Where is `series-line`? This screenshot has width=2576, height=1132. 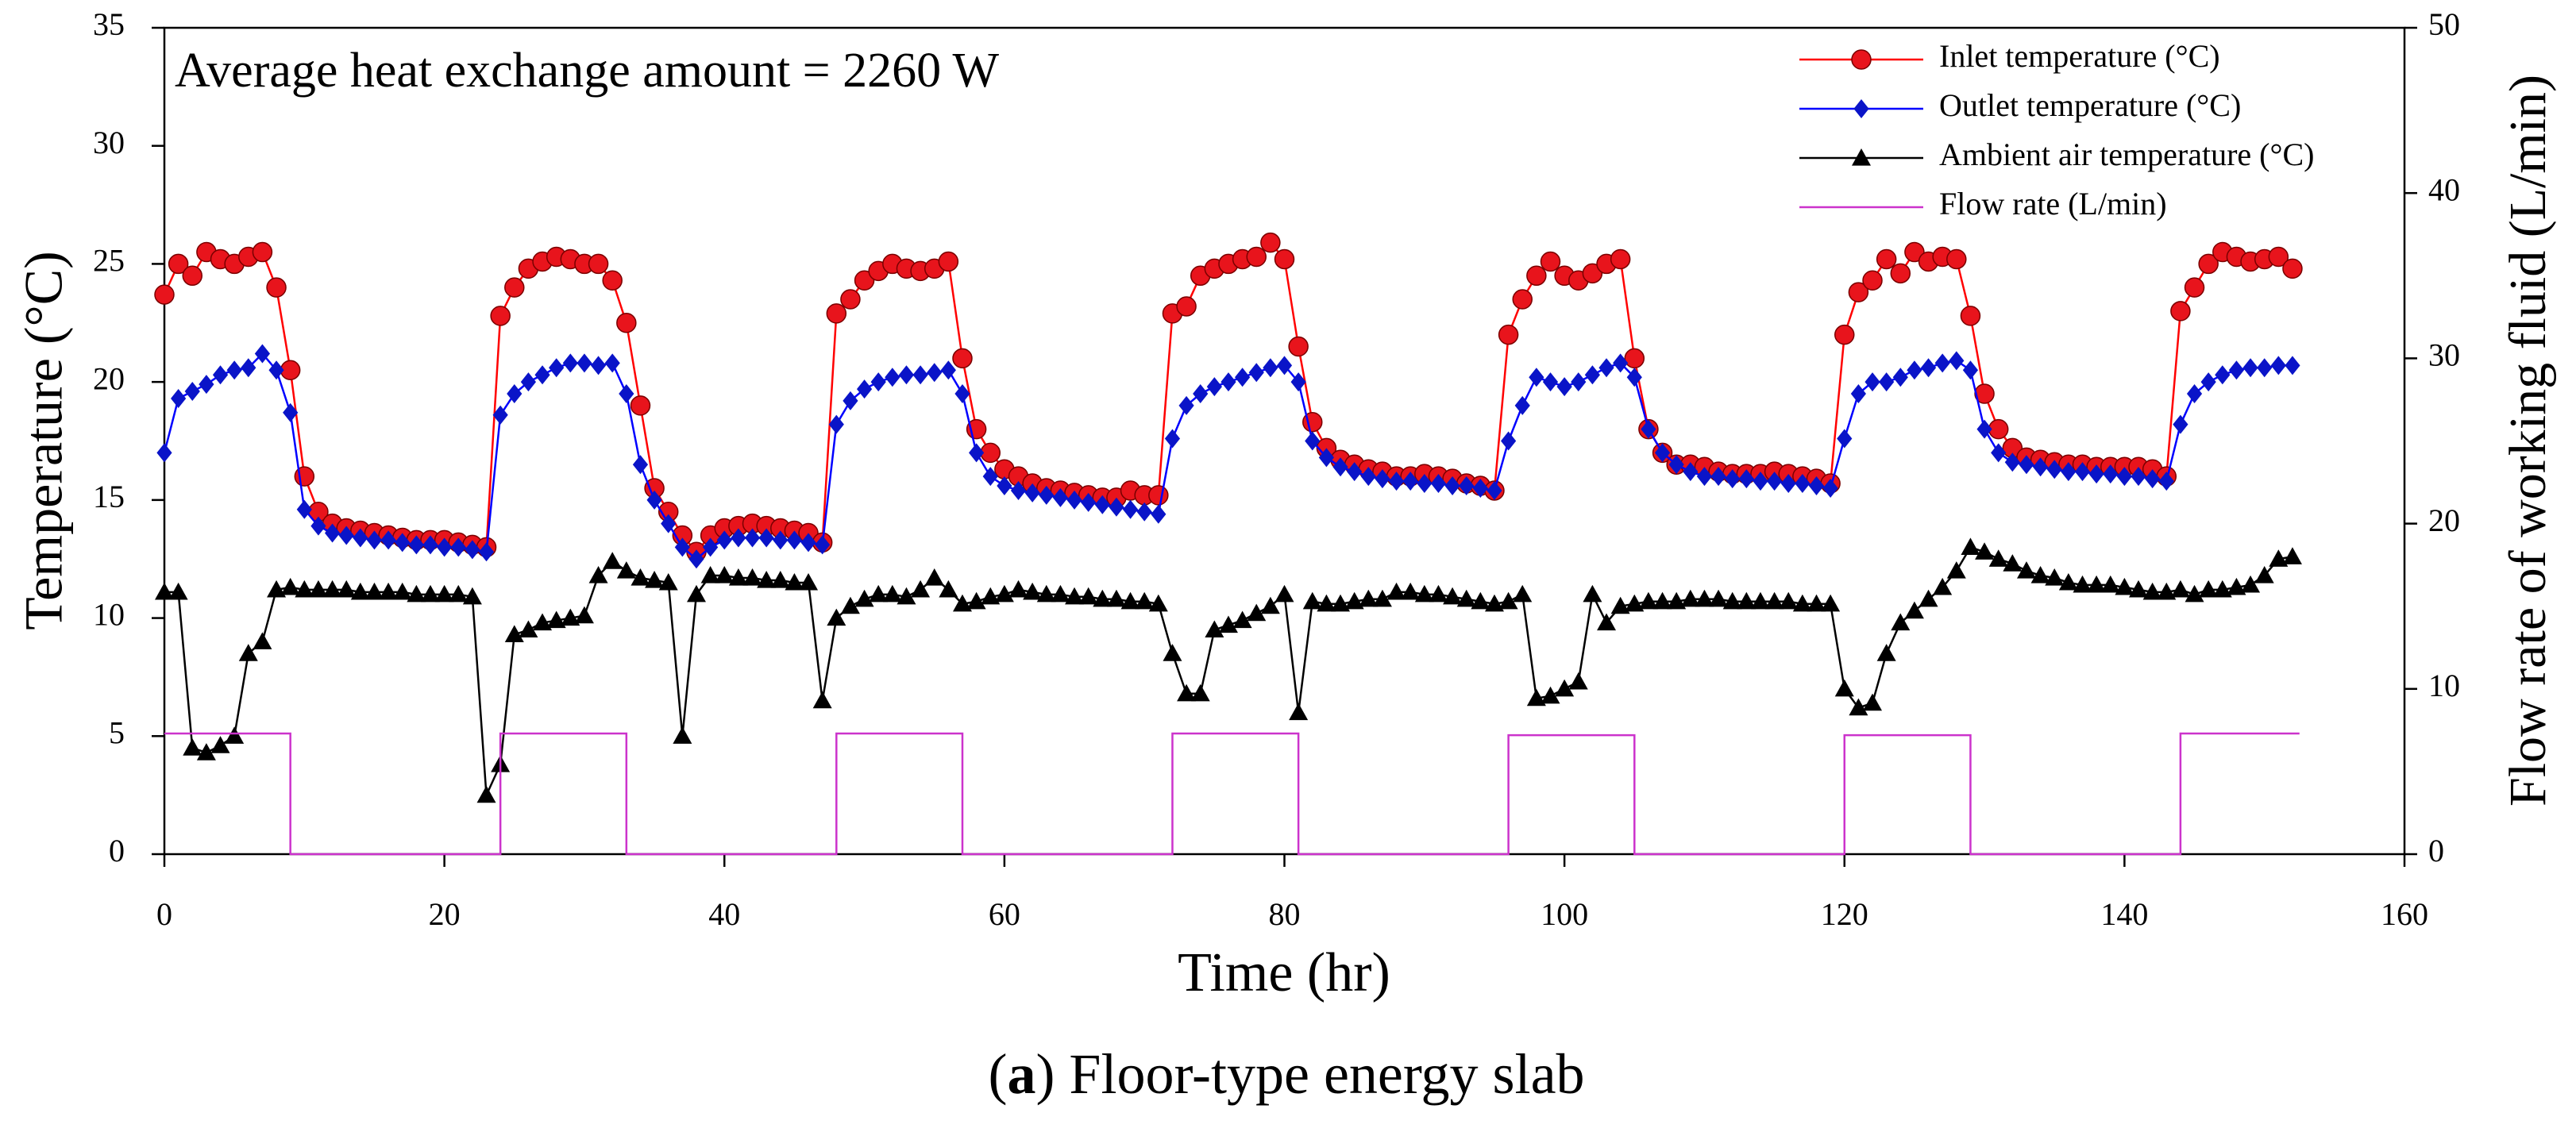 series-line is located at coordinates (1232, 794).